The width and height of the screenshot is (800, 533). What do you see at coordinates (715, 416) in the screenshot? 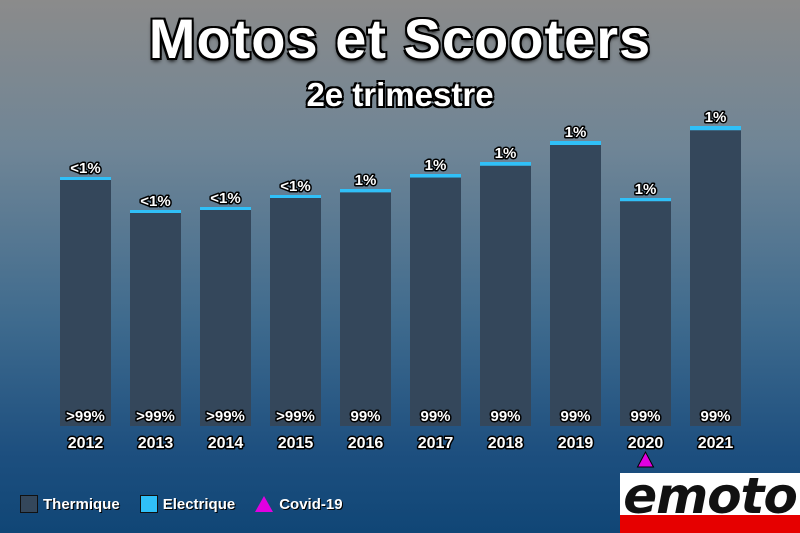
I see `data-label-thermique-2021: 99%` at bounding box center [715, 416].